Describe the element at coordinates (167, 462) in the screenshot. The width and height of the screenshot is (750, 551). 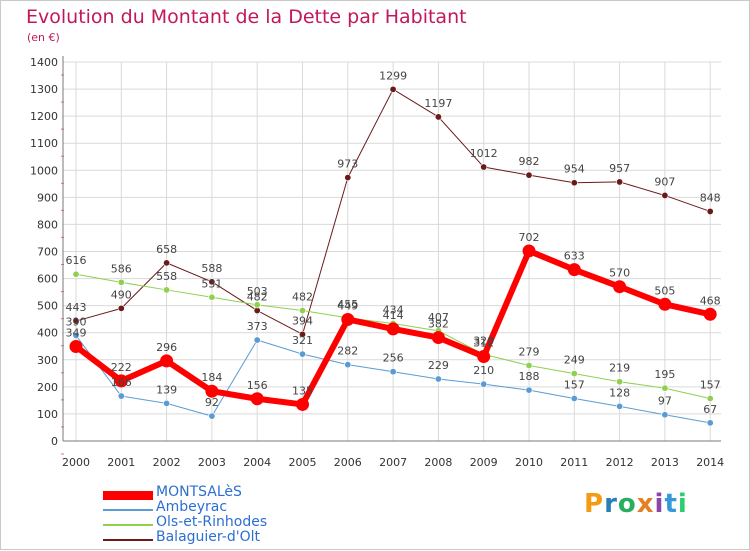
I see `x-tick-label: 2002` at that location.